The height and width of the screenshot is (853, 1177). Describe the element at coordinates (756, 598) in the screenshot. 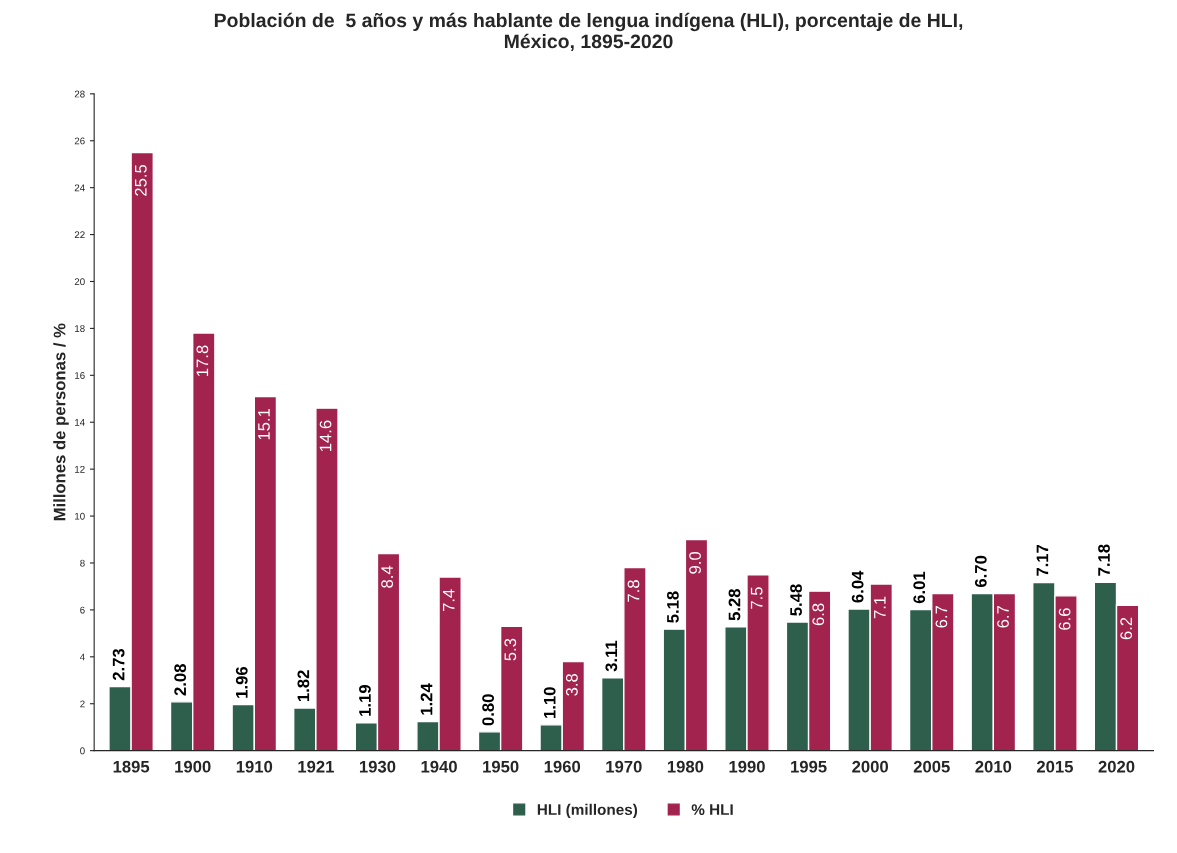

I see `data-label: 7.5` at that location.